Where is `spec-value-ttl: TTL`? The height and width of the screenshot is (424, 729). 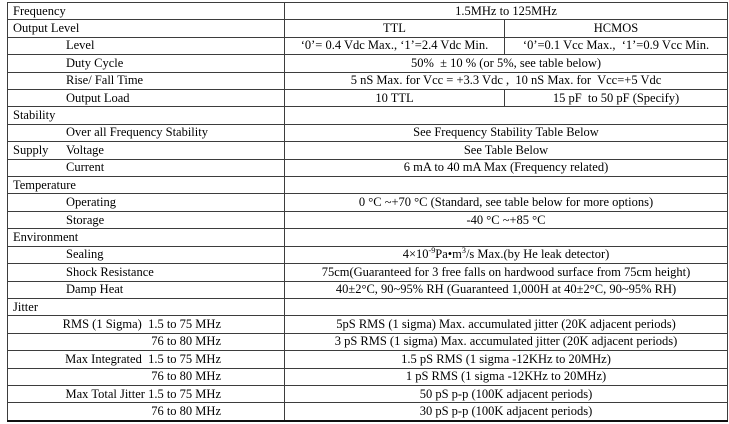
spec-value-ttl: TTL is located at coordinates (394, 28).